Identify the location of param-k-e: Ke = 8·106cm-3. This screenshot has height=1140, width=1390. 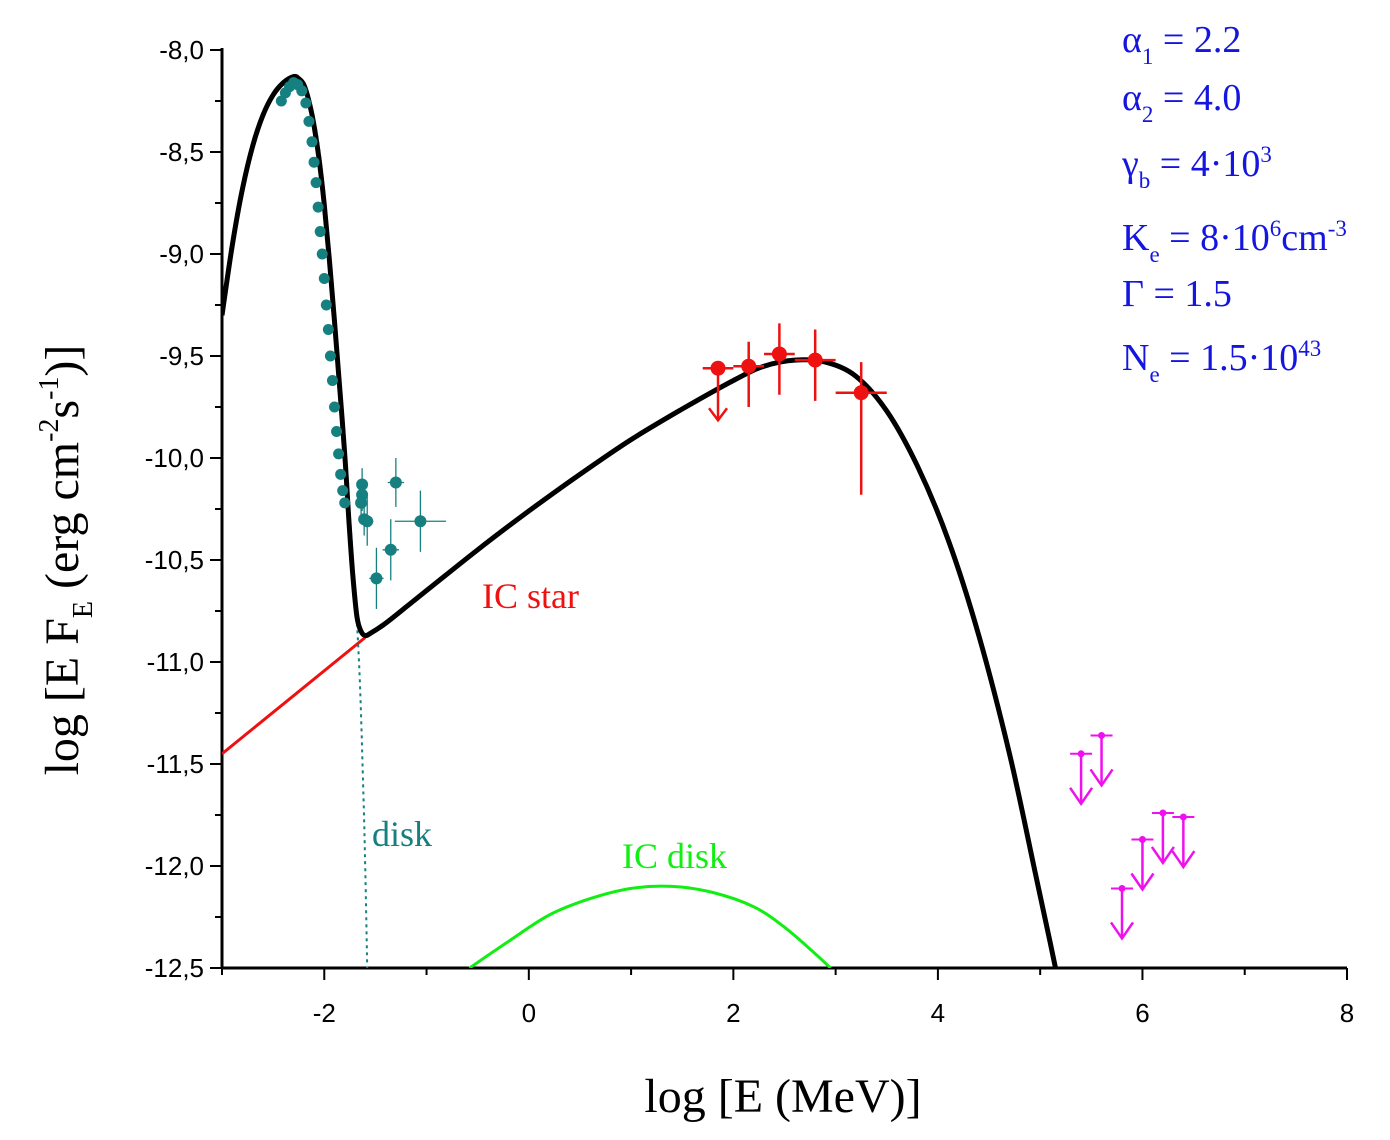
(1234, 241).